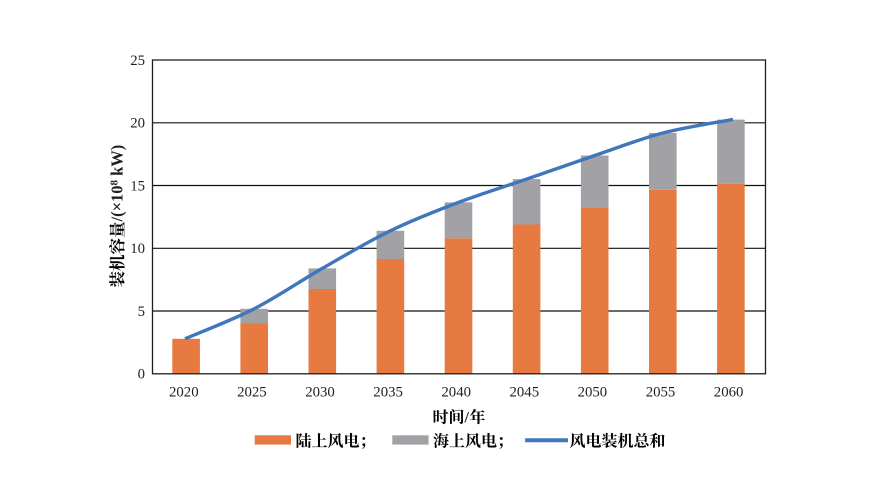 This screenshot has width=879, height=501. What do you see at coordinates (137, 186) in the screenshot?
I see `svg-text: 15` at bounding box center [137, 186].